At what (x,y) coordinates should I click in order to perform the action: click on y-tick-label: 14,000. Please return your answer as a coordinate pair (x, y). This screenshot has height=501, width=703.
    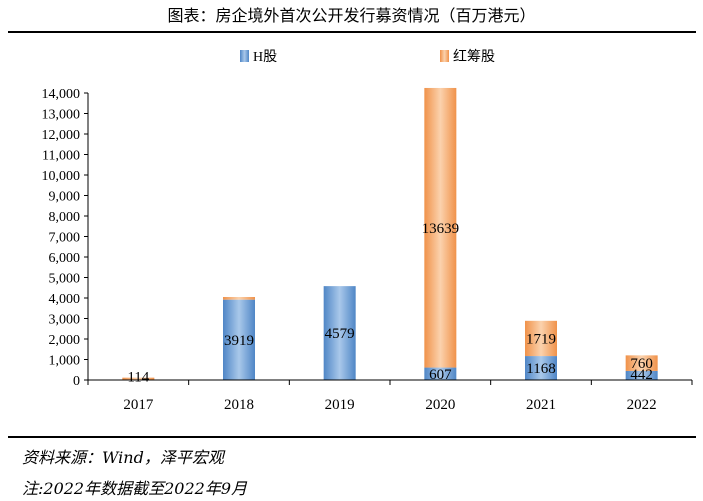
    Looking at the image, I should click on (61, 94).